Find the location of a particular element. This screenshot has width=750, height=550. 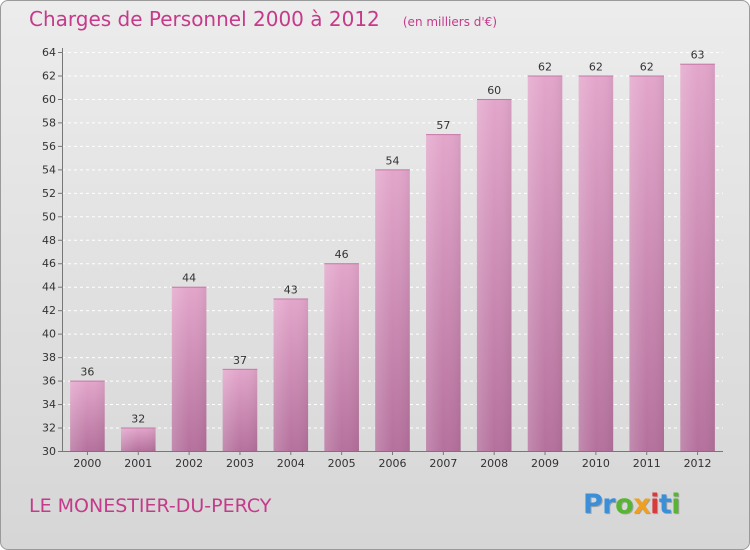

y-tick-label: 60 is located at coordinates (49, 99).